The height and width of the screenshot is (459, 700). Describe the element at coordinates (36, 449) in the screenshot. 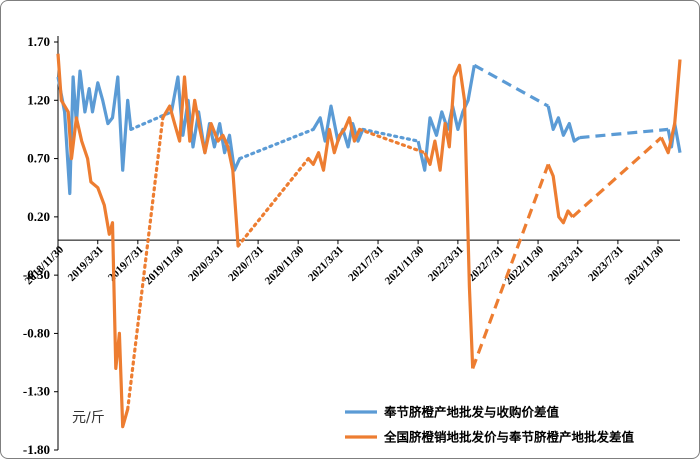

I see `y-tick-label: -1.80` at that location.